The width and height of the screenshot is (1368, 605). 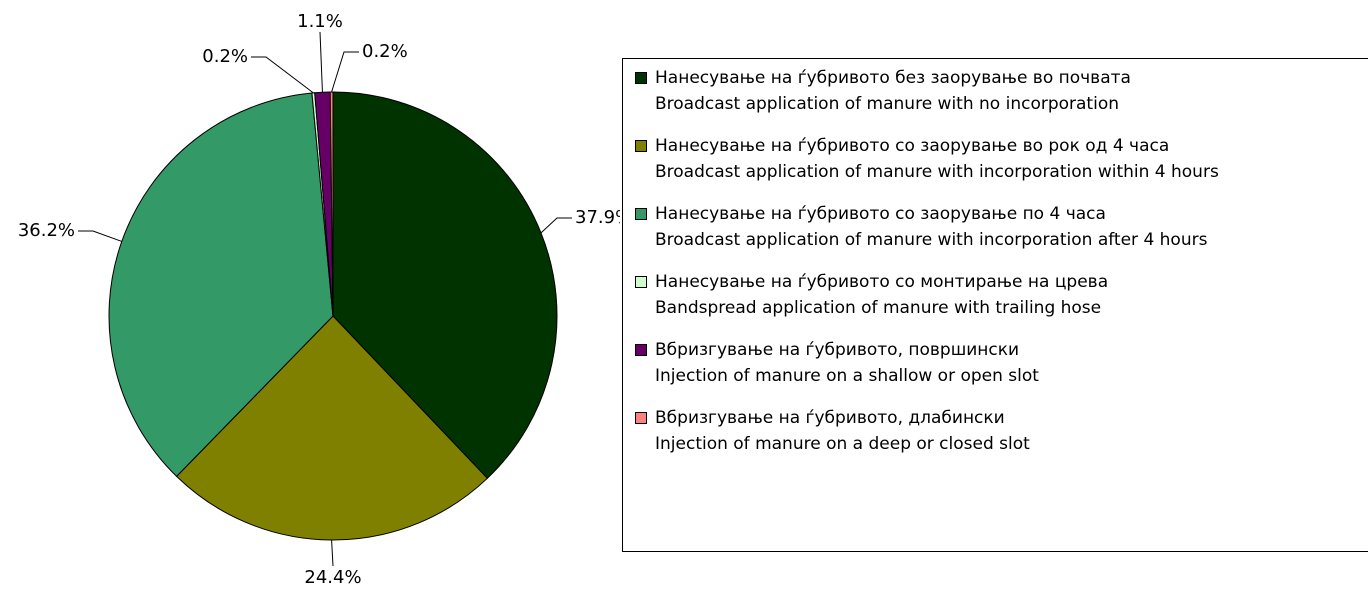 What do you see at coordinates (332, 577) in the screenshot?
I see `data-label: 24.4%` at bounding box center [332, 577].